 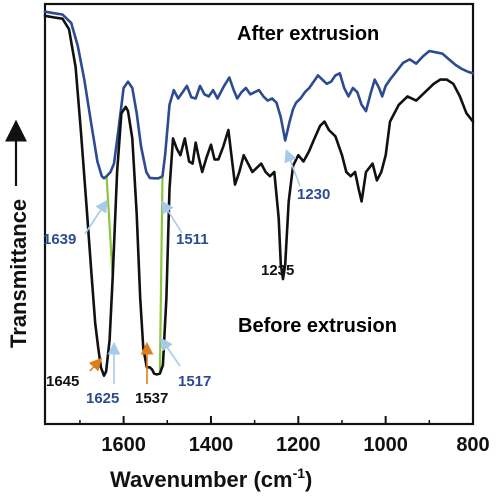 What do you see at coordinates (385, 445) in the screenshot?
I see `x-tick-label: 1000` at bounding box center [385, 445].